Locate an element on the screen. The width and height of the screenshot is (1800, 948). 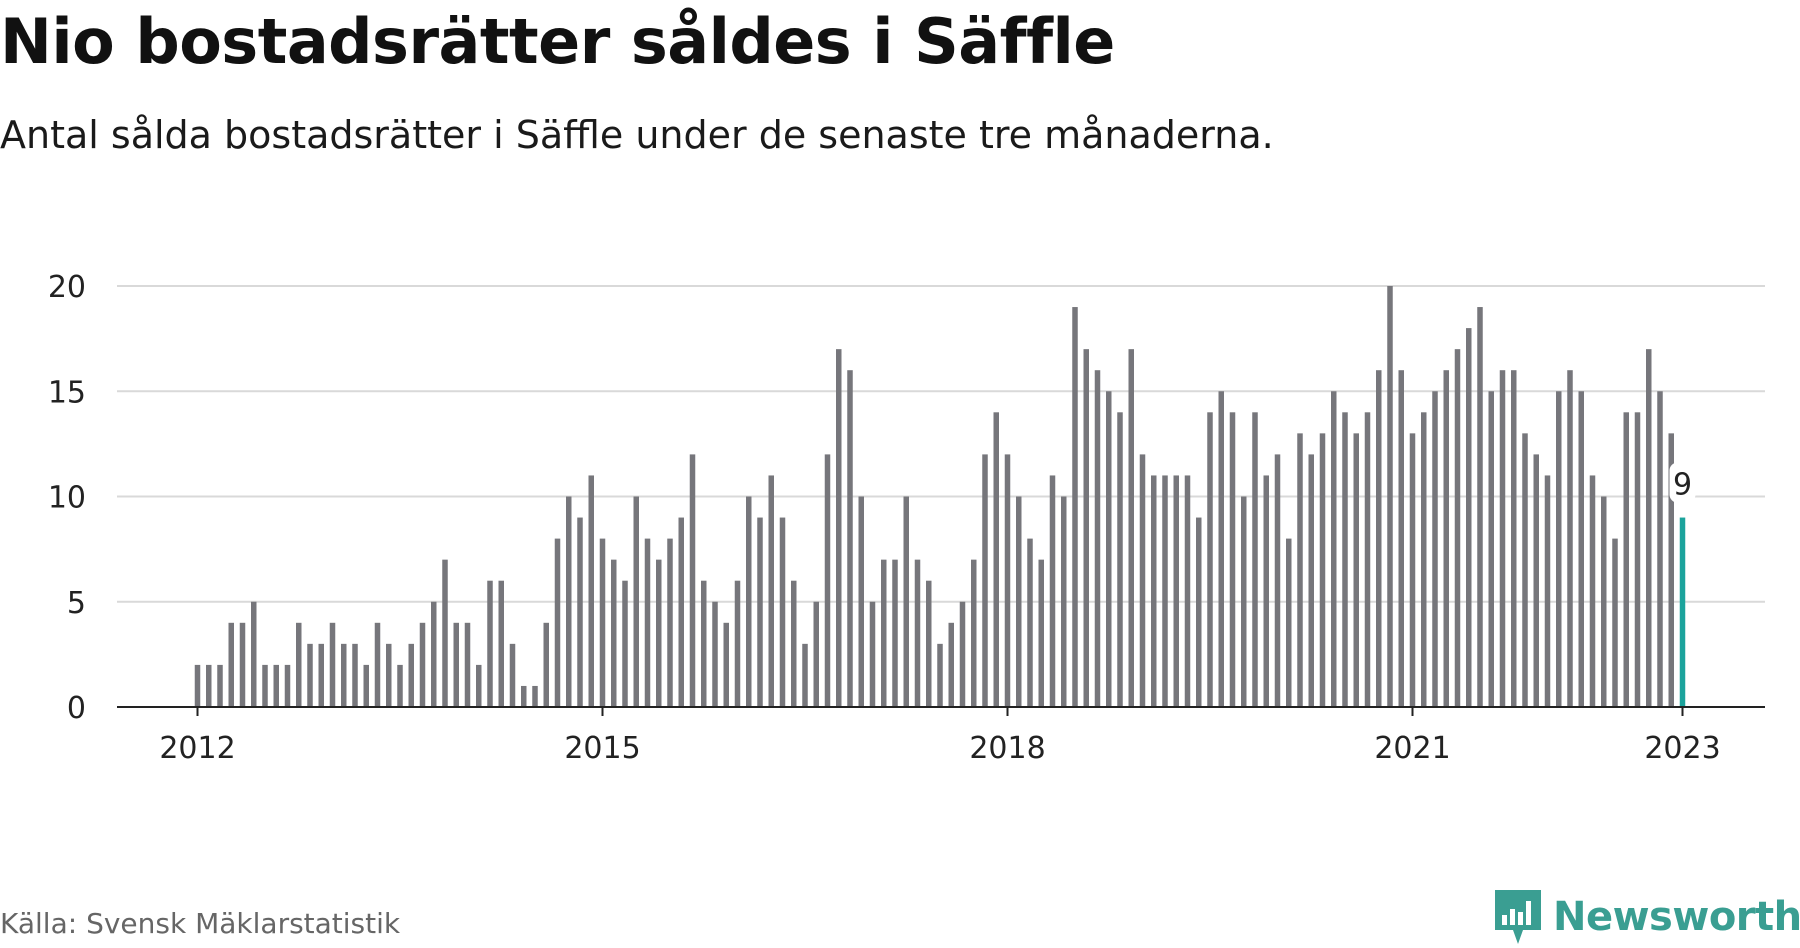
brand-logo: Newsworthy is located at coordinates (1646, 917).